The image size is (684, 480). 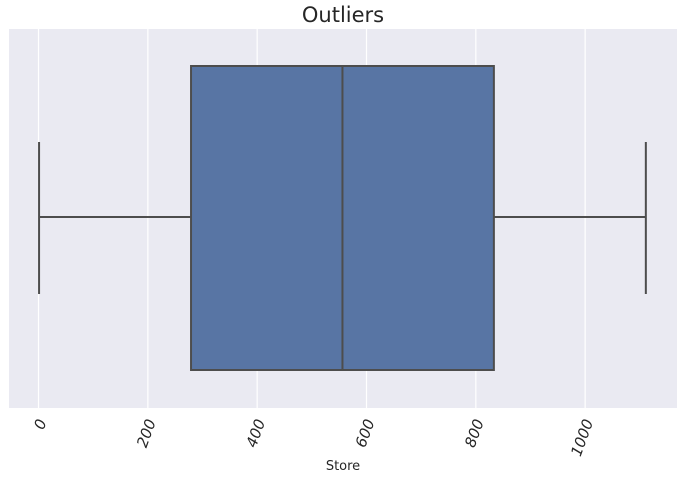 I want to click on x-tick-label: 1000, so click(x=582, y=438).